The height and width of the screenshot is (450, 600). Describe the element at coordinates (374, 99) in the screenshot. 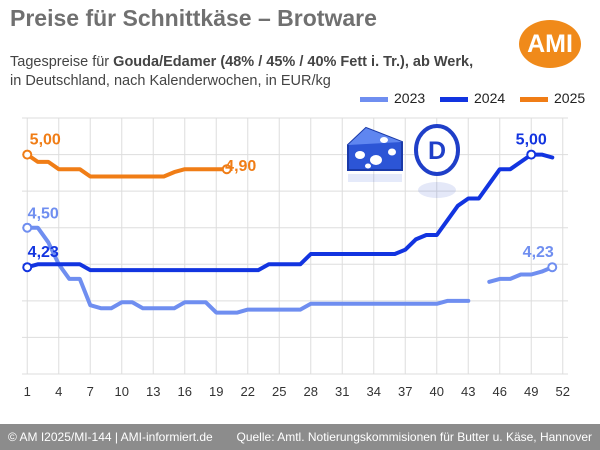

I see `legend-swatch-2023` at that location.